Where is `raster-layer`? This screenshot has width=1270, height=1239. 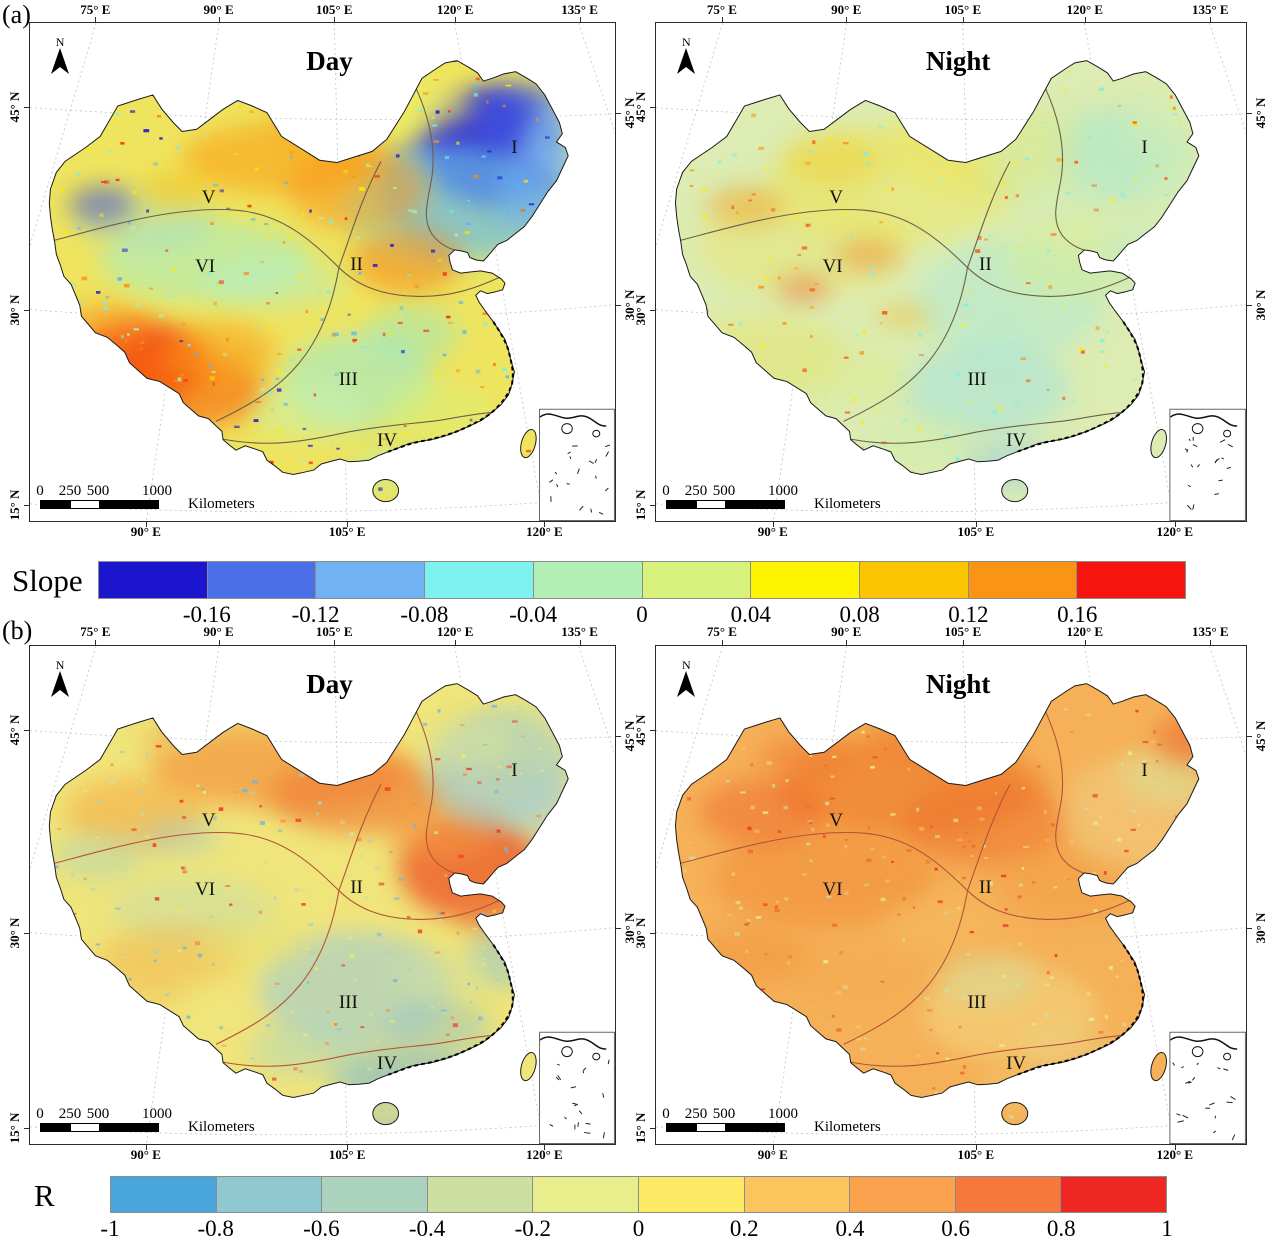
raster-layer is located at coordinates (309, 904).